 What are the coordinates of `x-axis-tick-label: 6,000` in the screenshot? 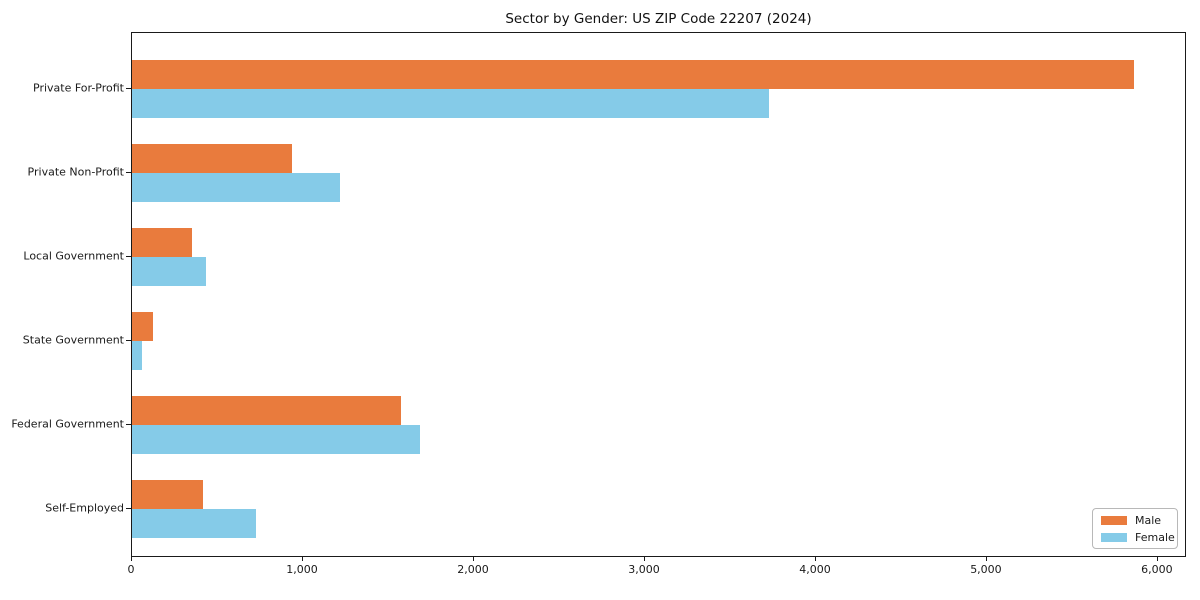 It's located at (1157, 569).